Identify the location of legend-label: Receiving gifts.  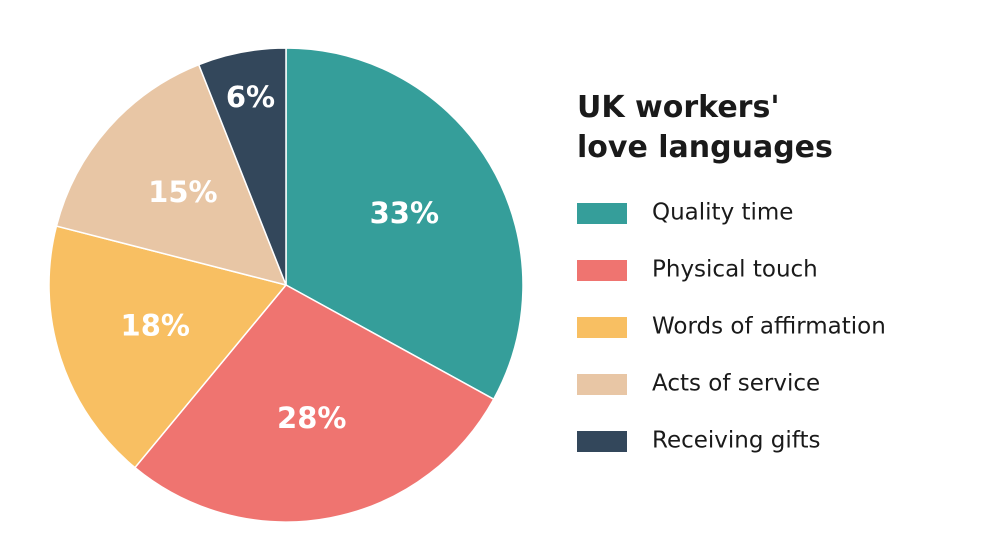
(736, 441).